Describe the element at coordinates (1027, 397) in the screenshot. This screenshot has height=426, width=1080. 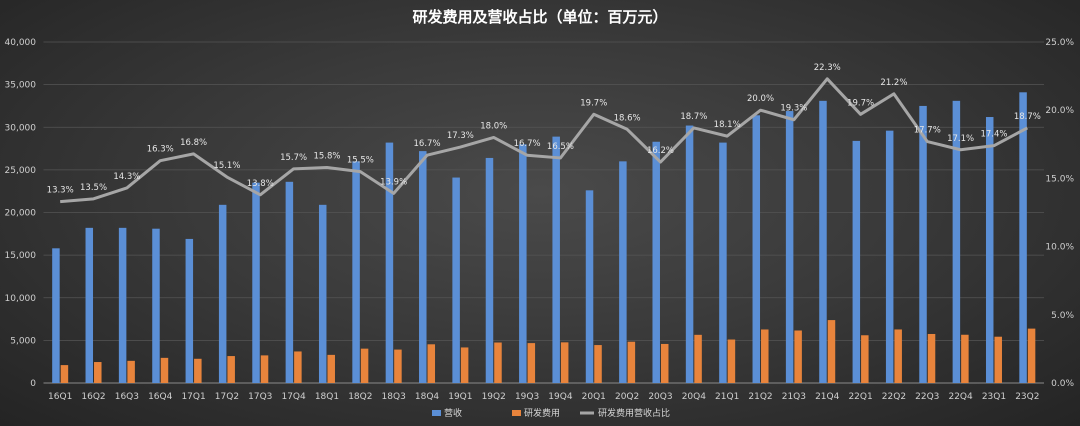
I see `x-tick-label: 23Q2` at that location.